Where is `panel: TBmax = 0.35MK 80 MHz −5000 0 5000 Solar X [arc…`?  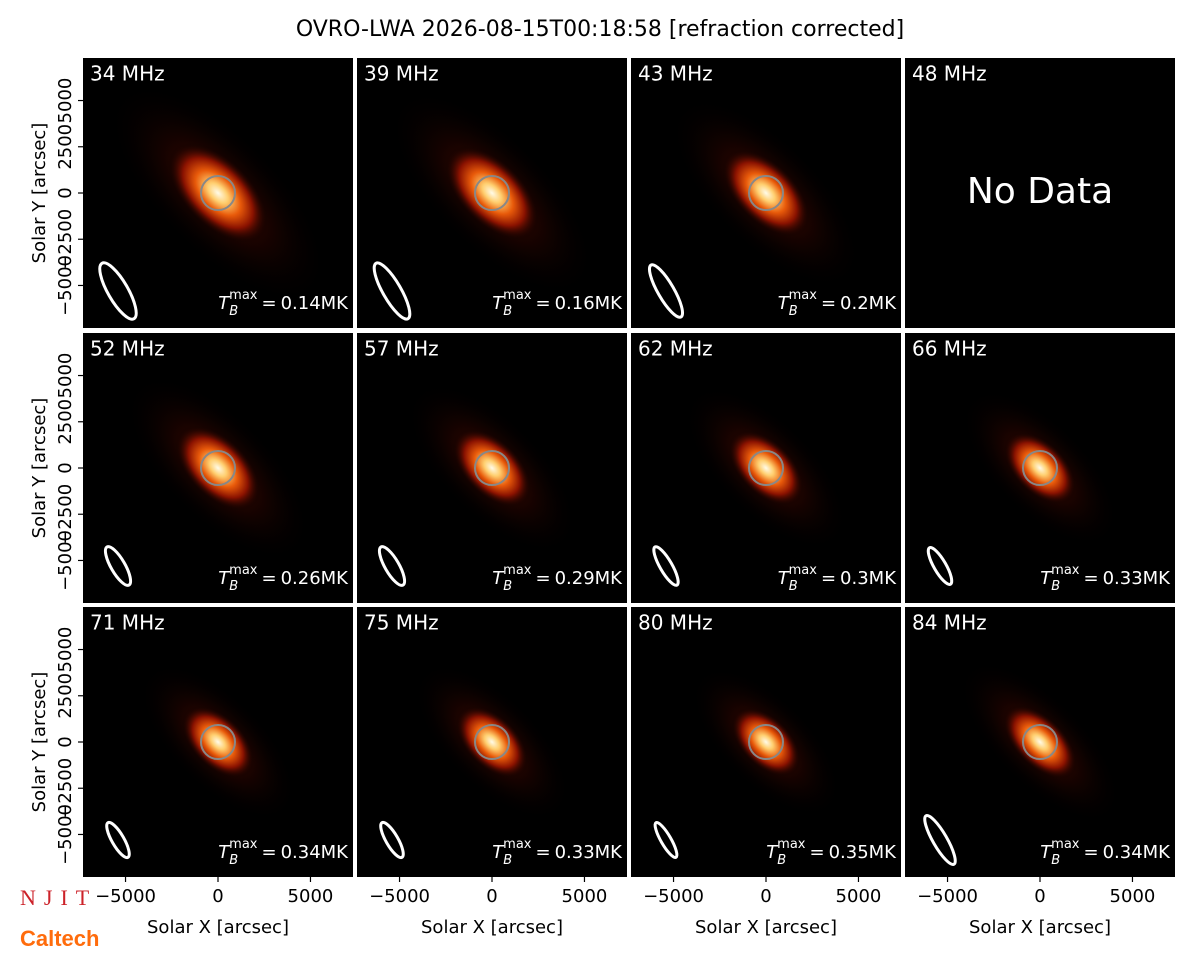 panel: TBmax = 0.35MK 80 MHz −5000 0 5000 Solar X [arc… is located at coordinates (766, 772).